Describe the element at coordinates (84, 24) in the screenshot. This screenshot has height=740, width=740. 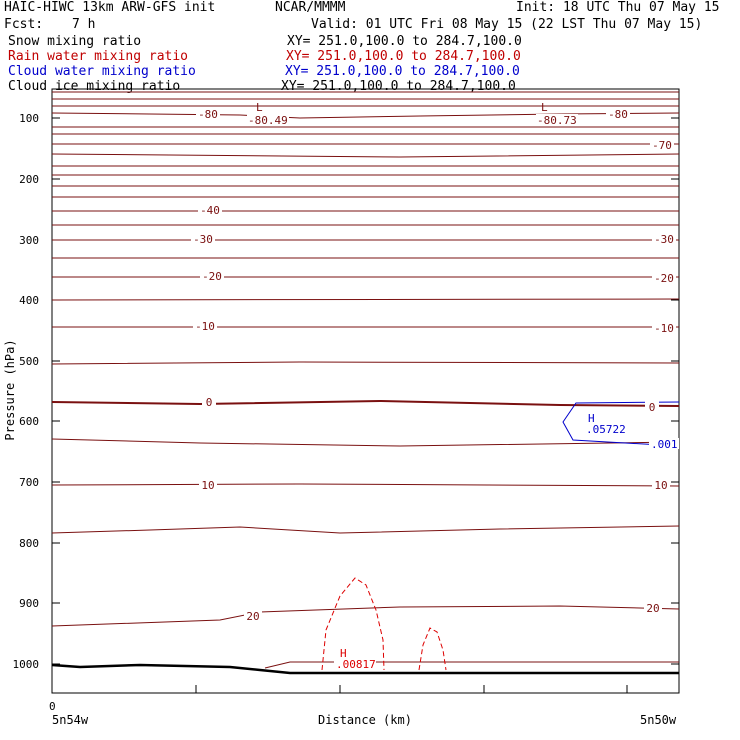
I see `fcst-value: 7 h` at that location.